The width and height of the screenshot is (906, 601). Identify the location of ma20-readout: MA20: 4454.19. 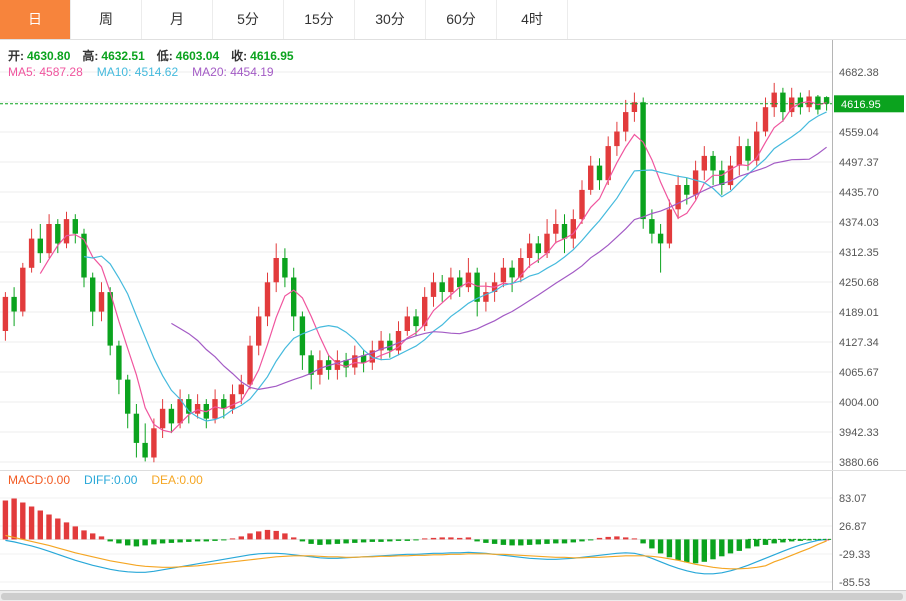
(233, 72).